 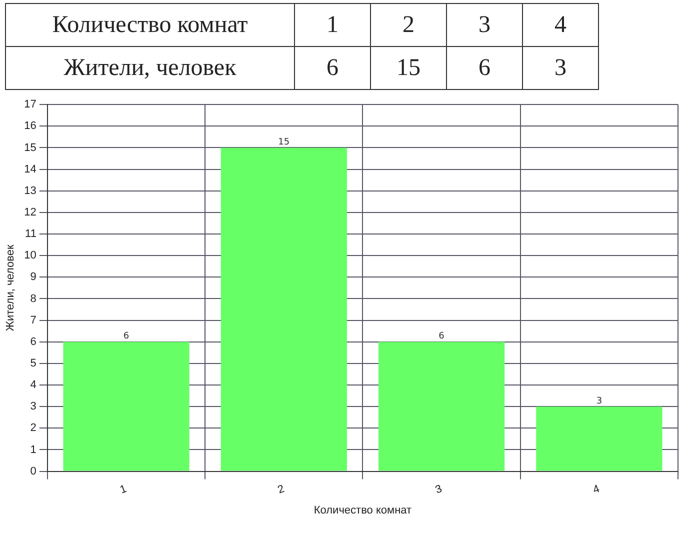 I want to click on y-tick-label: 15, so click(x=30, y=148).